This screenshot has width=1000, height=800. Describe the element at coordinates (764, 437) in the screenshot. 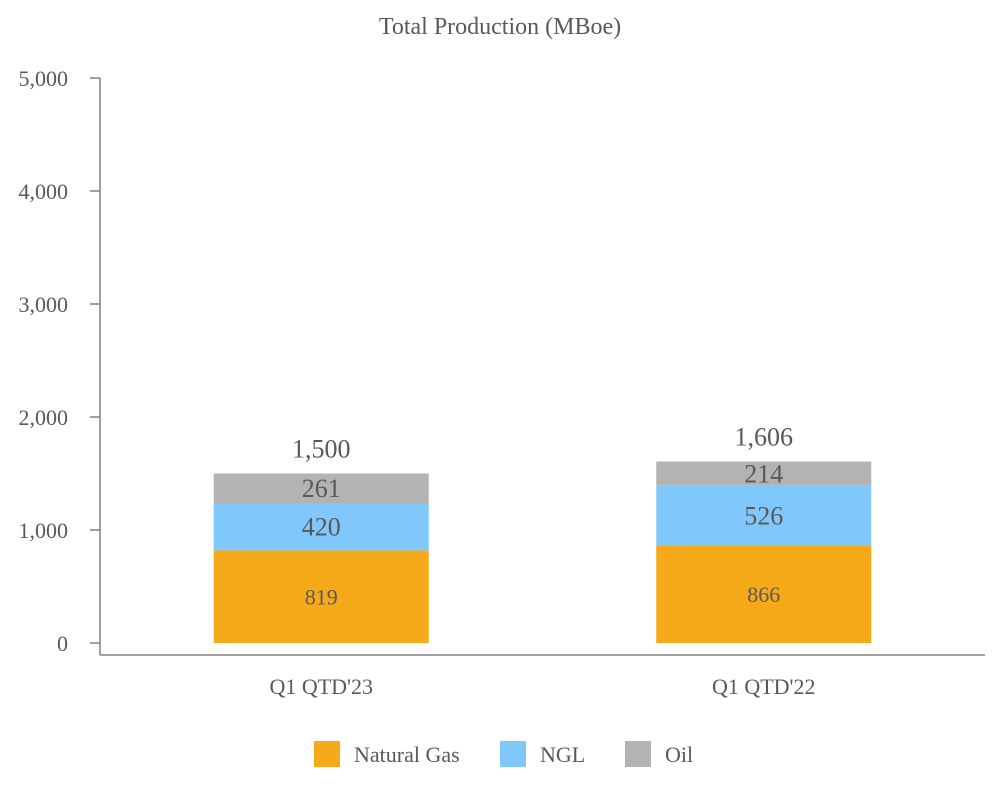

I see `bar-total-label: 1,606` at that location.